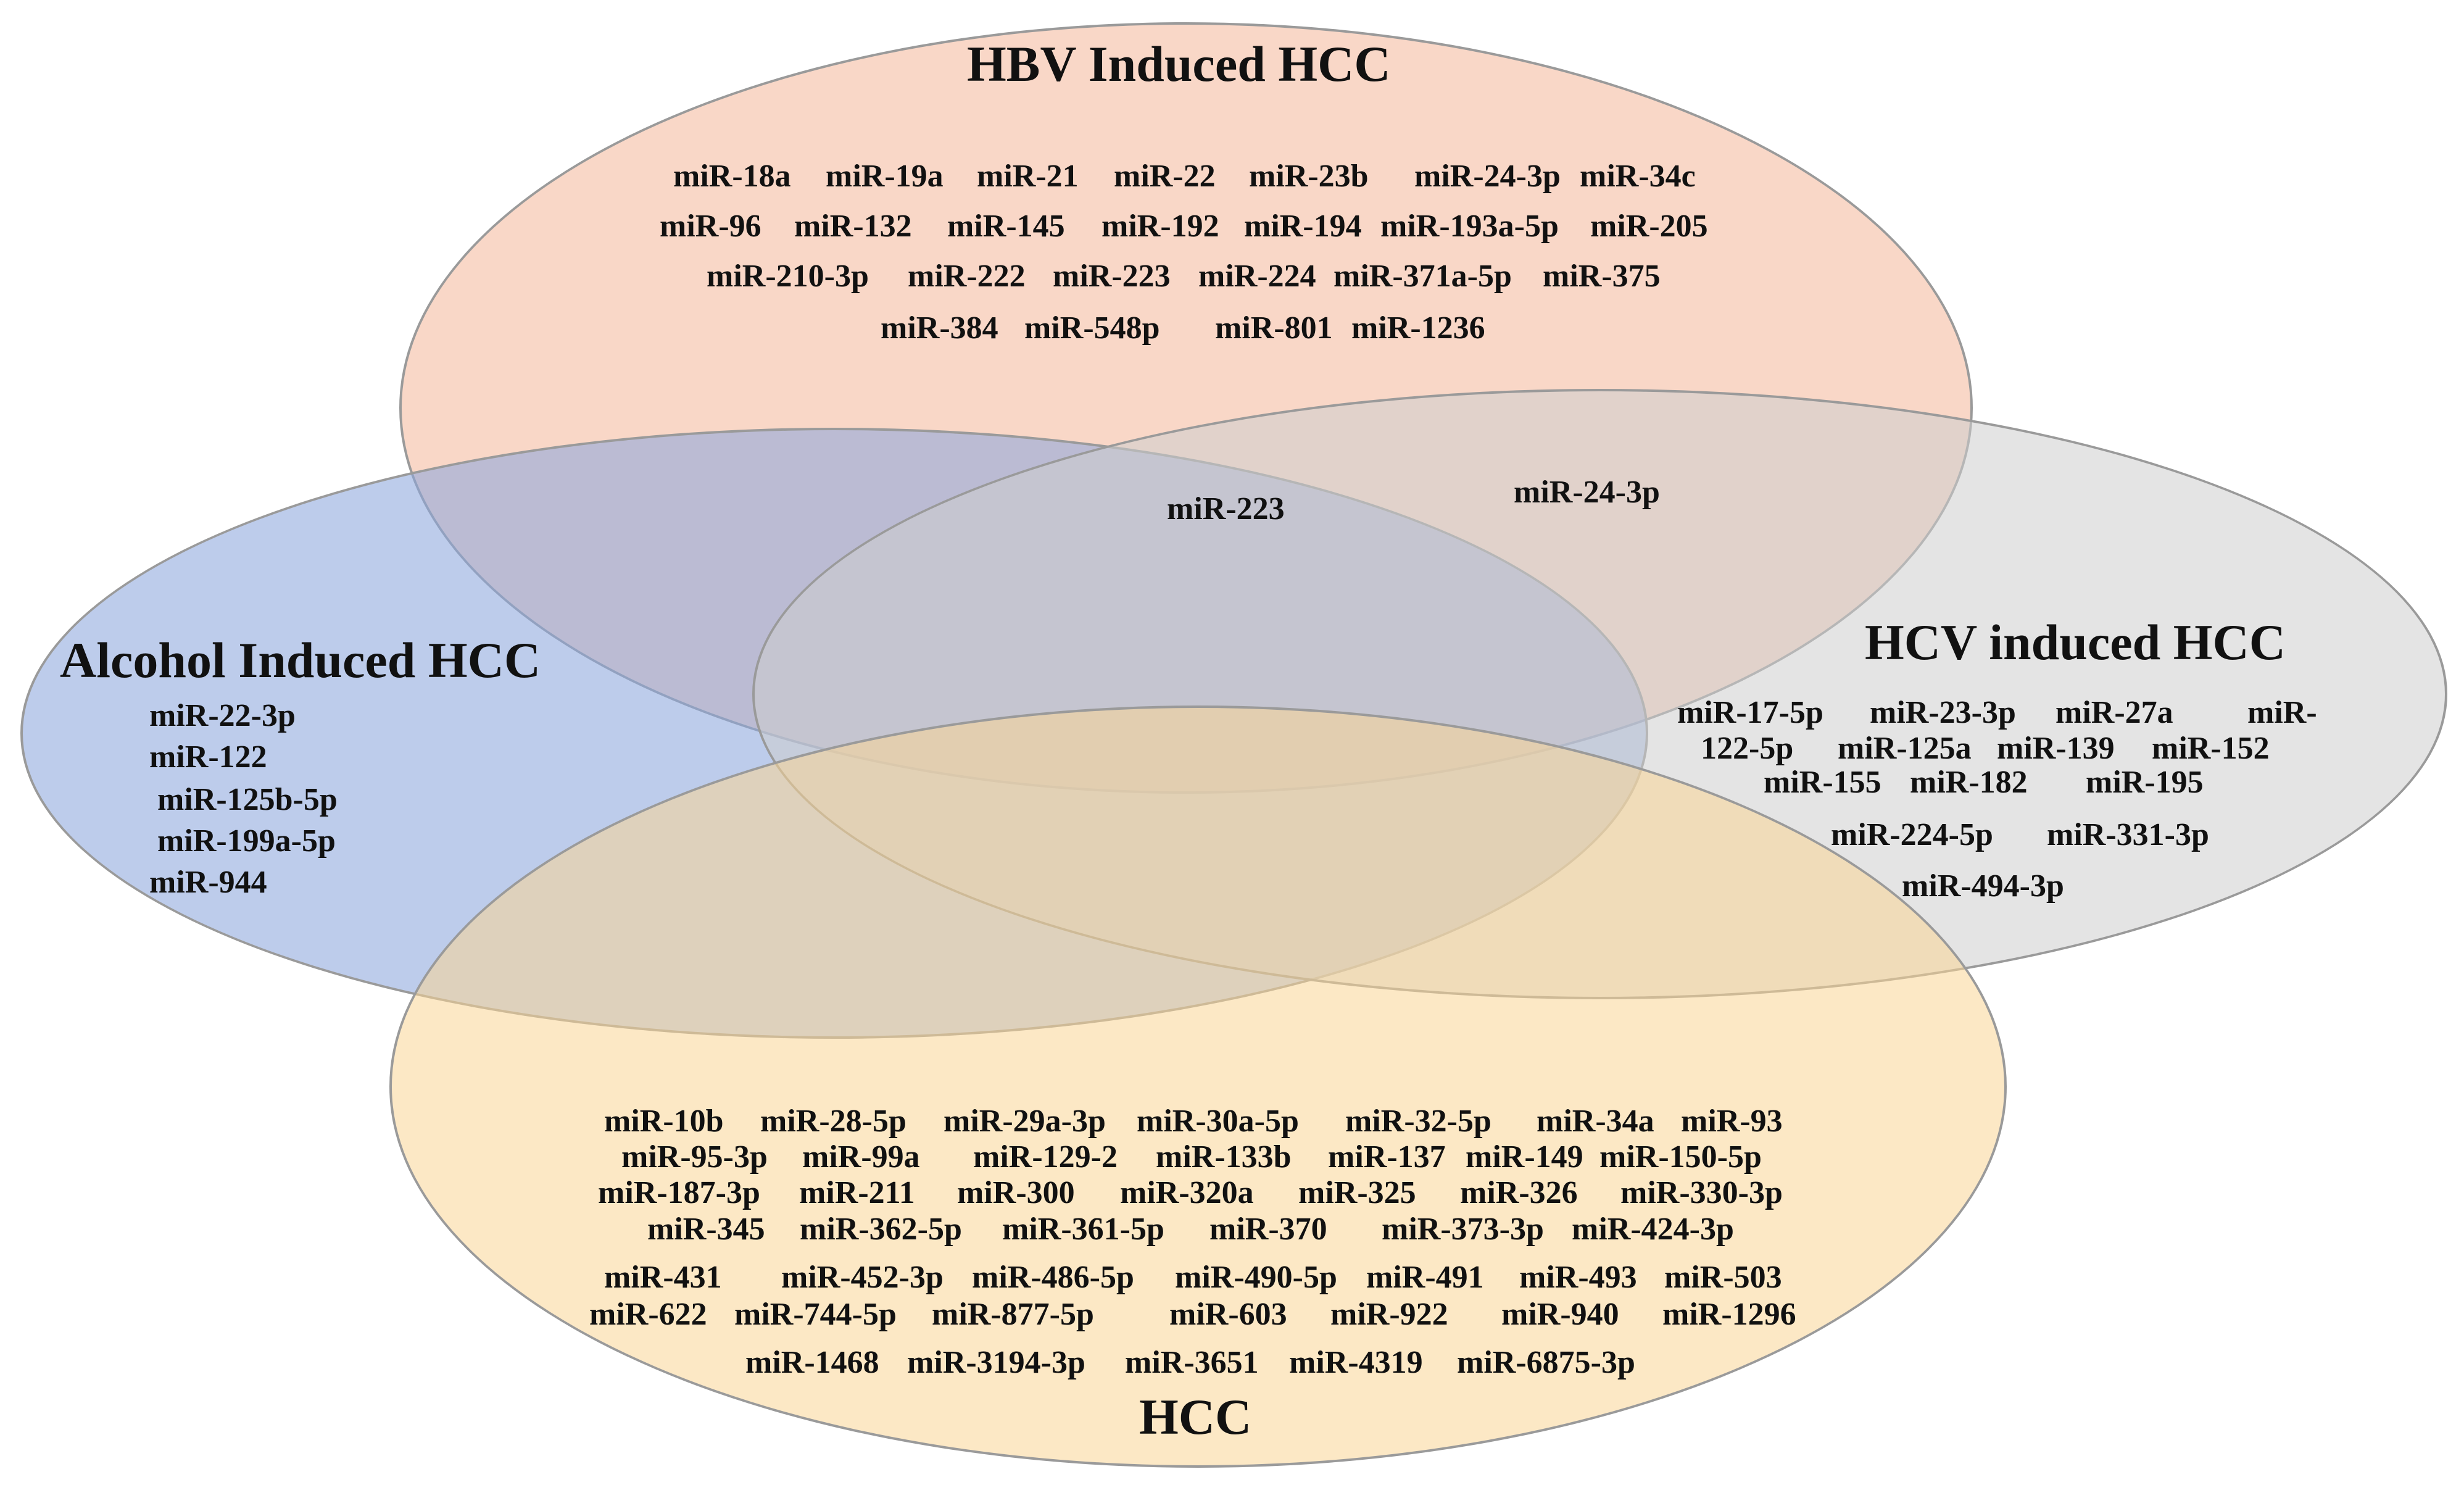  I want to click on hcc-mirna-label: miR-1468, so click(812, 1363).